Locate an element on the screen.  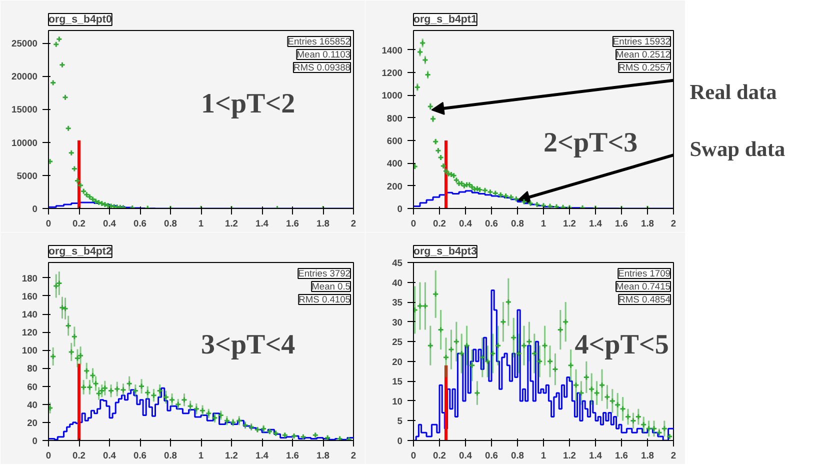
chart-title: org_s_b4pt3 is located at coordinates (445, 252).